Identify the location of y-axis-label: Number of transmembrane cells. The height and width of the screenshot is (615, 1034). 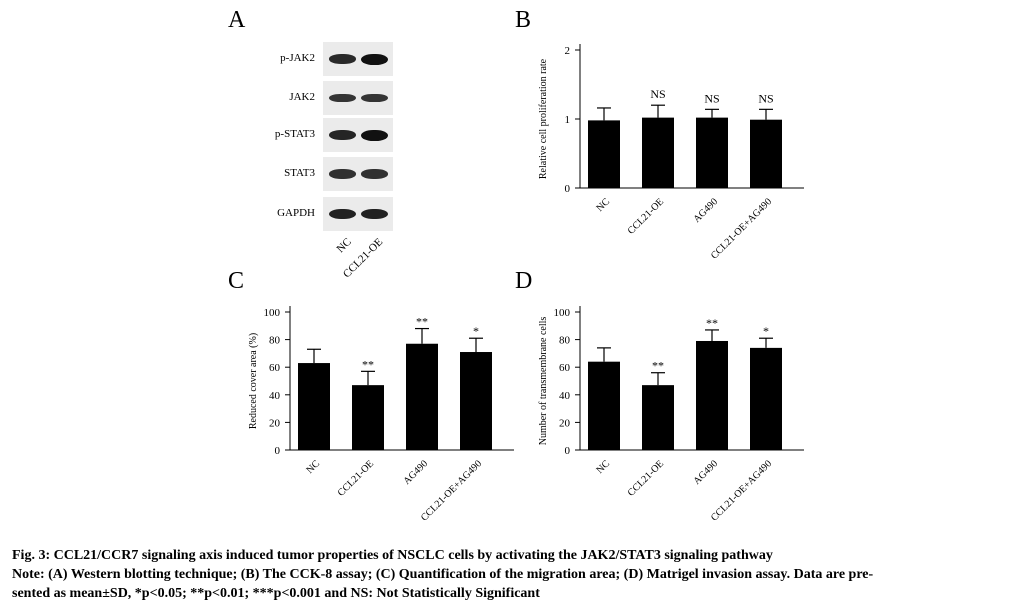
(543, 381).